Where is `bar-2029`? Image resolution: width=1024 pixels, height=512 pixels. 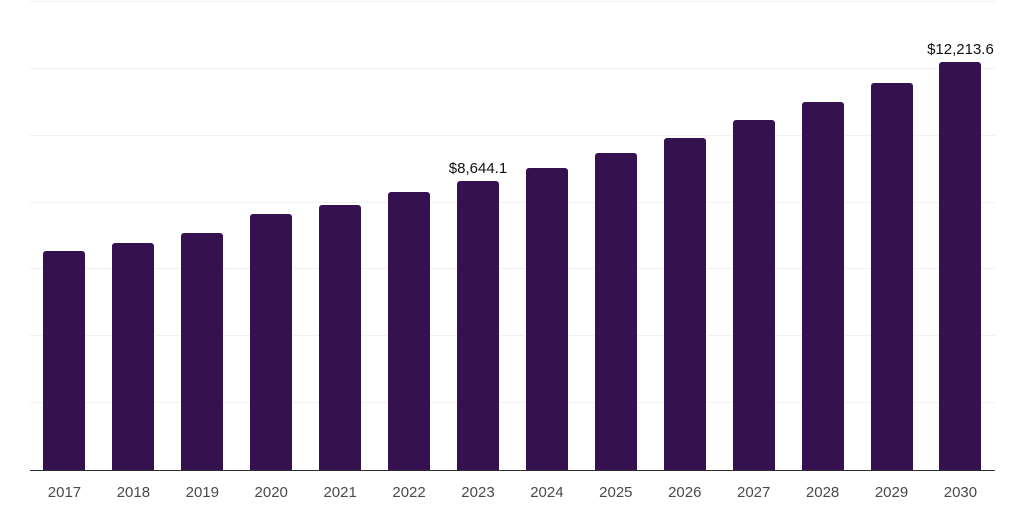
bar-2029 is located at coordinates (891, 276).